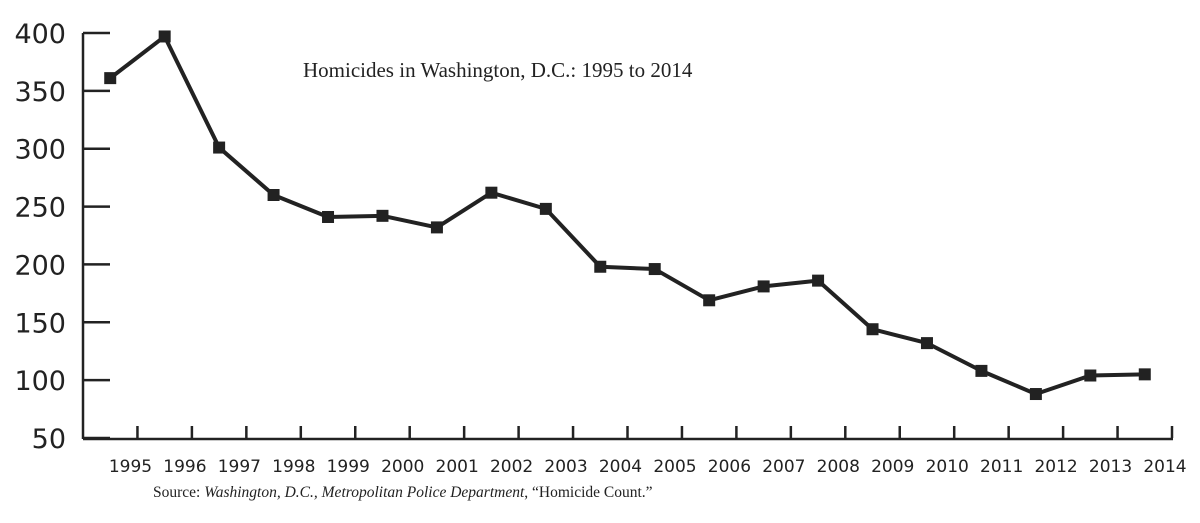 The image size is (1200, 523). I want to click on y-tick-label: 50, so click(49, 439).